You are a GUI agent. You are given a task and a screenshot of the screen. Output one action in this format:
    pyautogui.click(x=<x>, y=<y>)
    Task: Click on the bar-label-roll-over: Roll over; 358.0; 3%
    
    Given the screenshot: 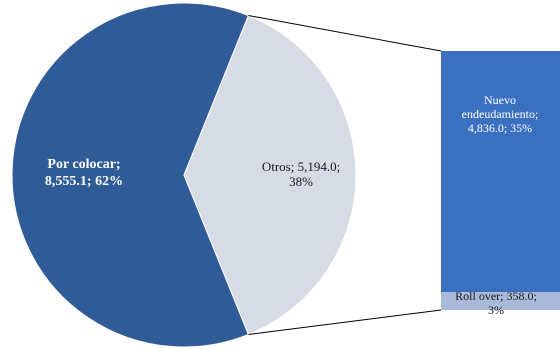 What is the action you would take?
    pyautogui.click(x=496, y=303)
    